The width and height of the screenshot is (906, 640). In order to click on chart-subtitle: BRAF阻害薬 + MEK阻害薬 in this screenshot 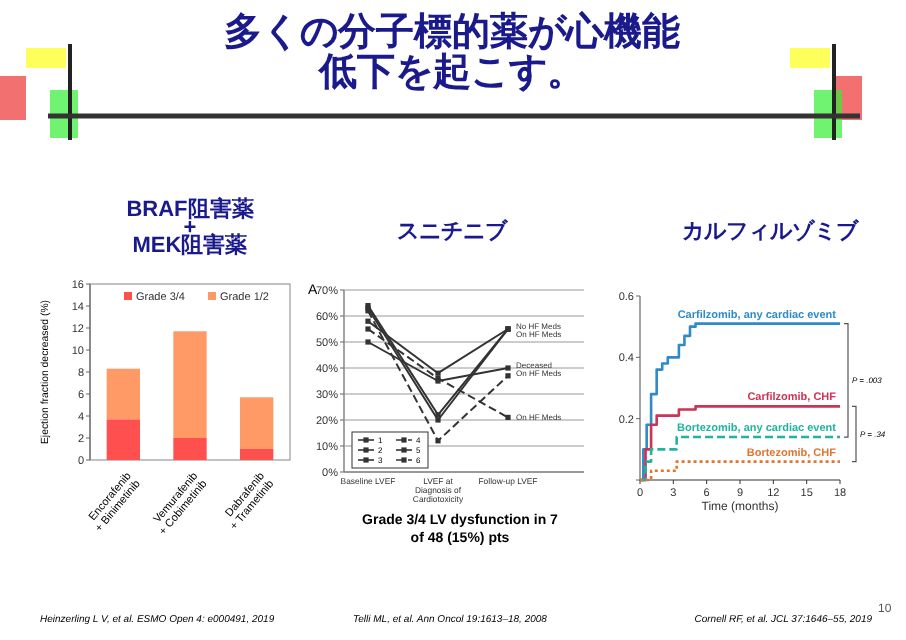, I will do `click(190, 227)`.